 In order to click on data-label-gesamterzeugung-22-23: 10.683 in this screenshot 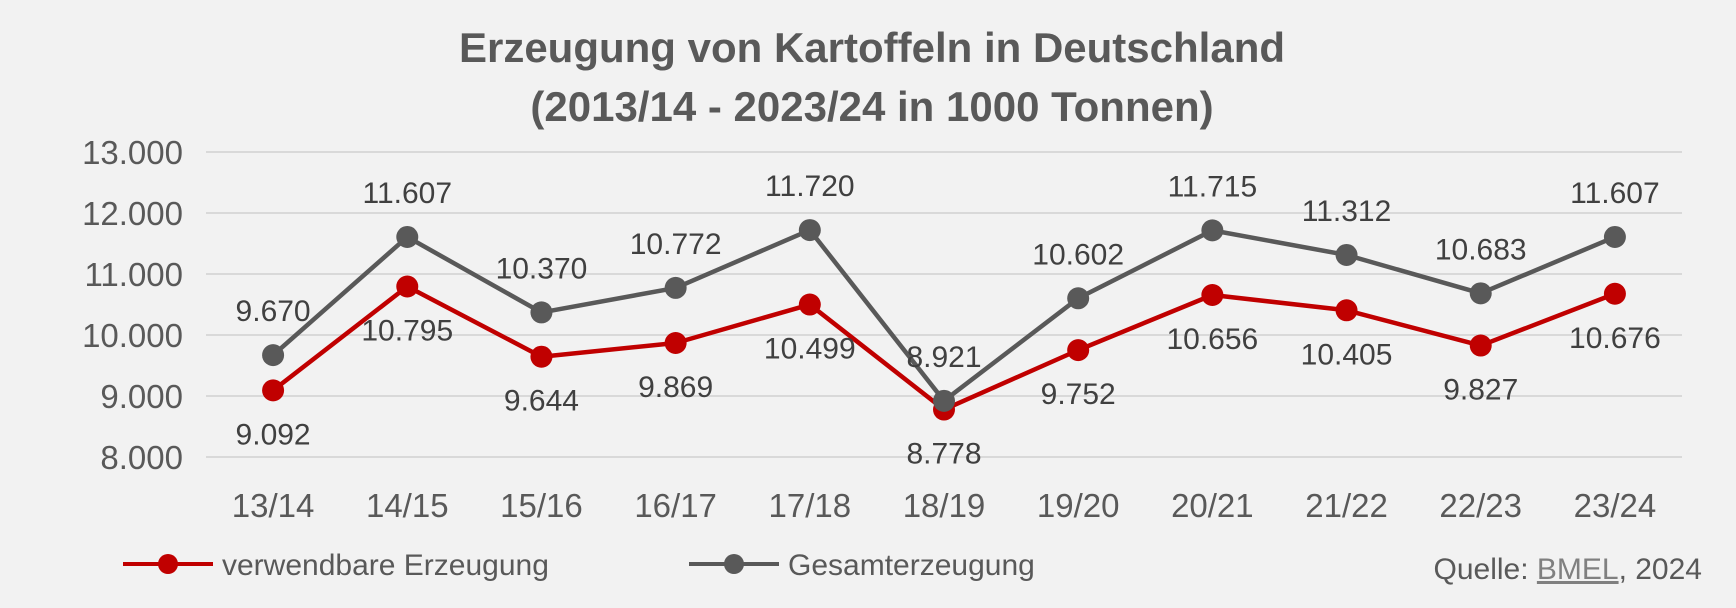, I will do `click(1481, 249)`.